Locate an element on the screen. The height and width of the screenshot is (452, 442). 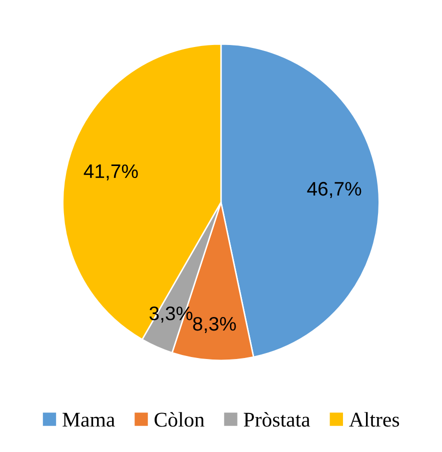
legend-label: Còlon is located at coordinates (179, 419).